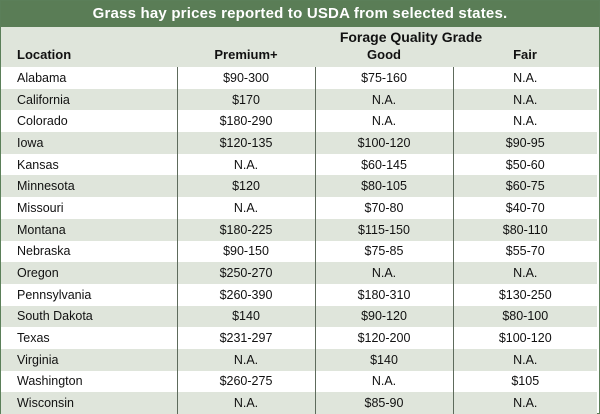 The width and height of the screenshot is (600, 414). What do you see at coordinates (525, 381) in the screenshot?
I see `cell-fair: $105` at bounding box center [525, 381].